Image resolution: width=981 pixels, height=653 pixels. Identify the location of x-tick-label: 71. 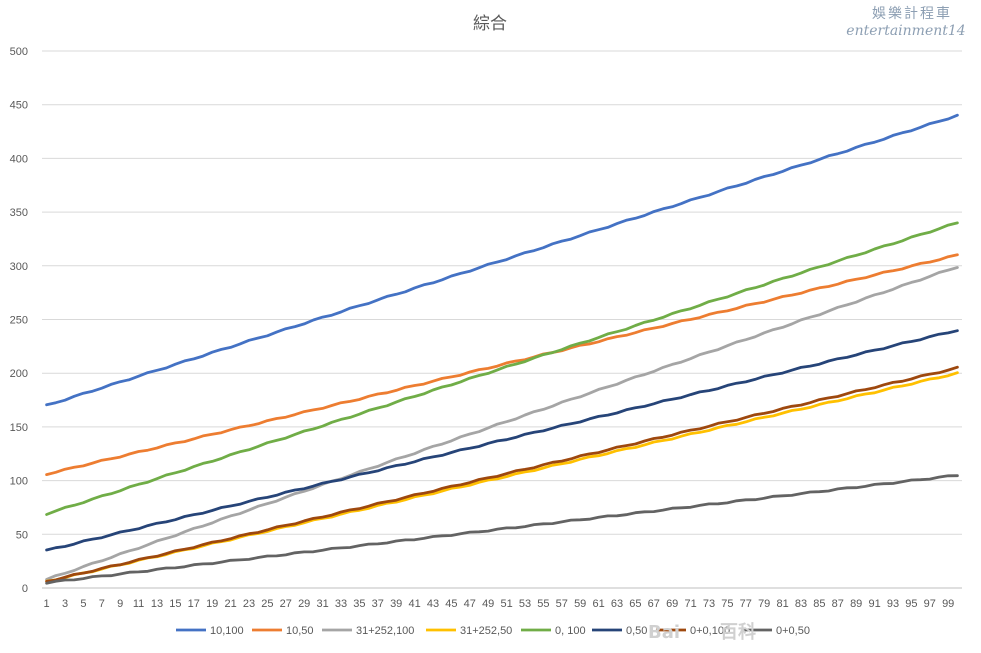
(690, 604).